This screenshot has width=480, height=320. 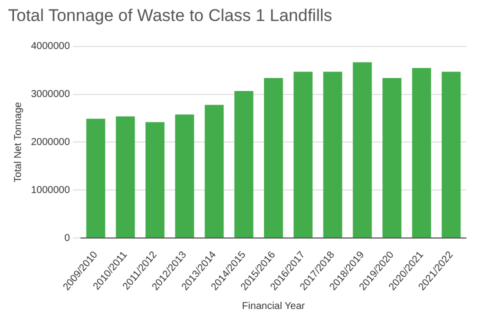 What do you see at coordinates (50, 142) in the screenshot?
I see `y-tick-label: 2000000` at bounding box center [50, 142].